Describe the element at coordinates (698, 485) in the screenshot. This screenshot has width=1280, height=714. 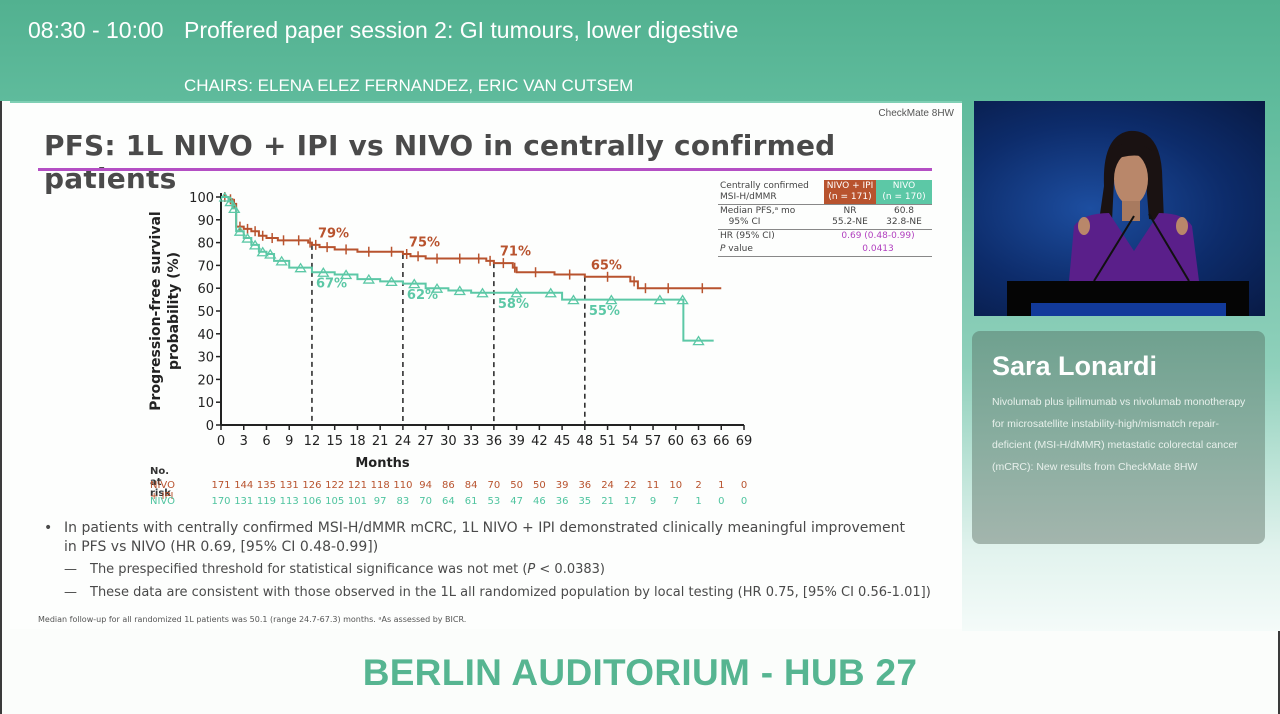
I see `risk-value: 2` at that location.